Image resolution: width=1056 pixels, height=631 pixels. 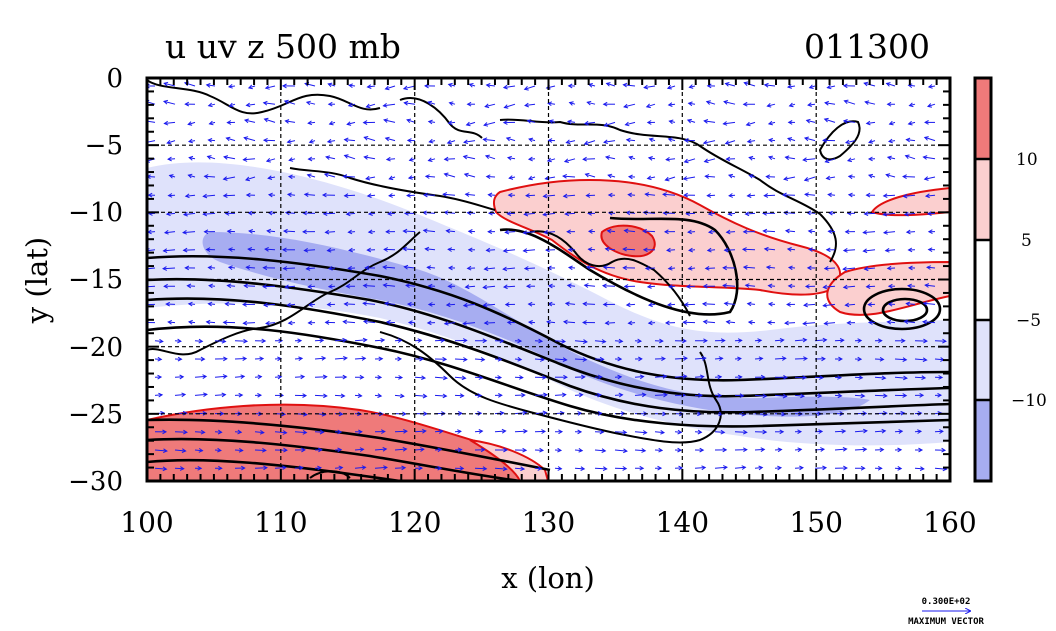 What do you see at coordinates (104, 146) in the screenshot?
I see `y-tick-label: −5` at bounding box center [104, 146].